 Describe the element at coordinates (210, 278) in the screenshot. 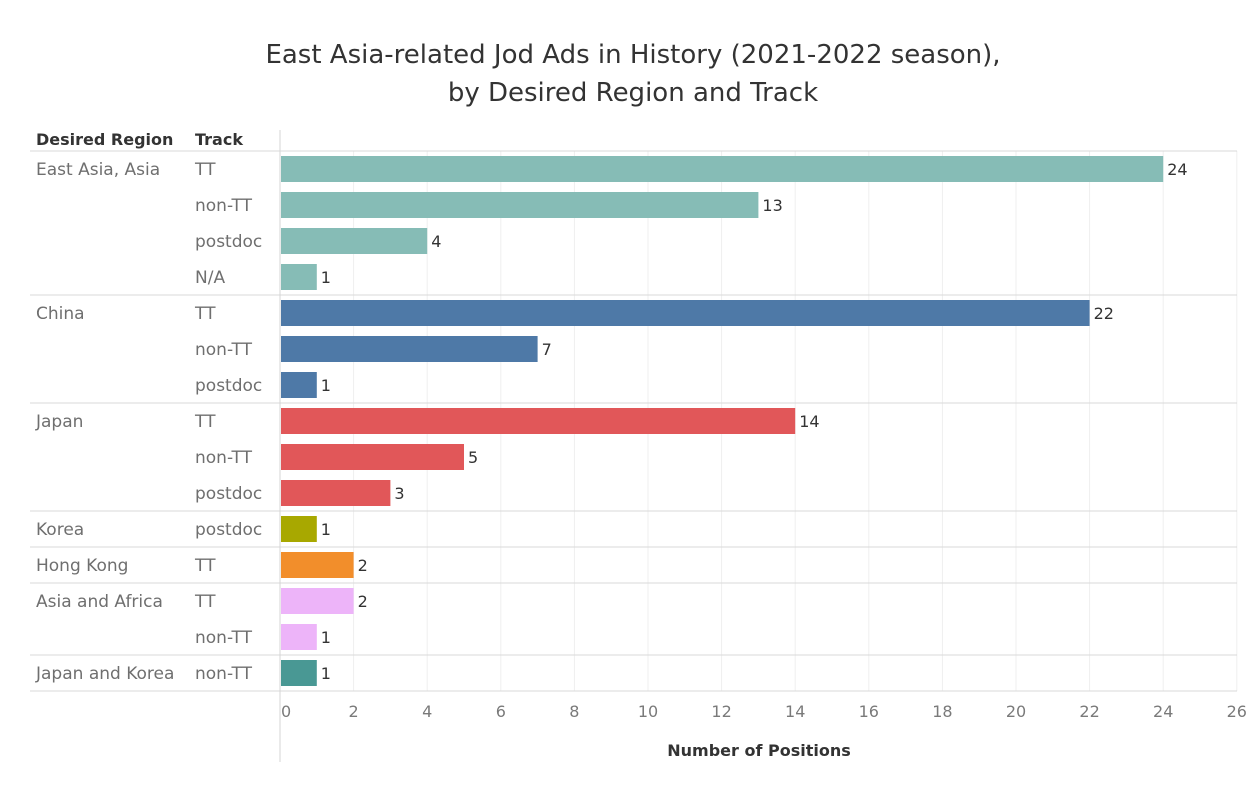

I see `track-label: N/A` at that location.